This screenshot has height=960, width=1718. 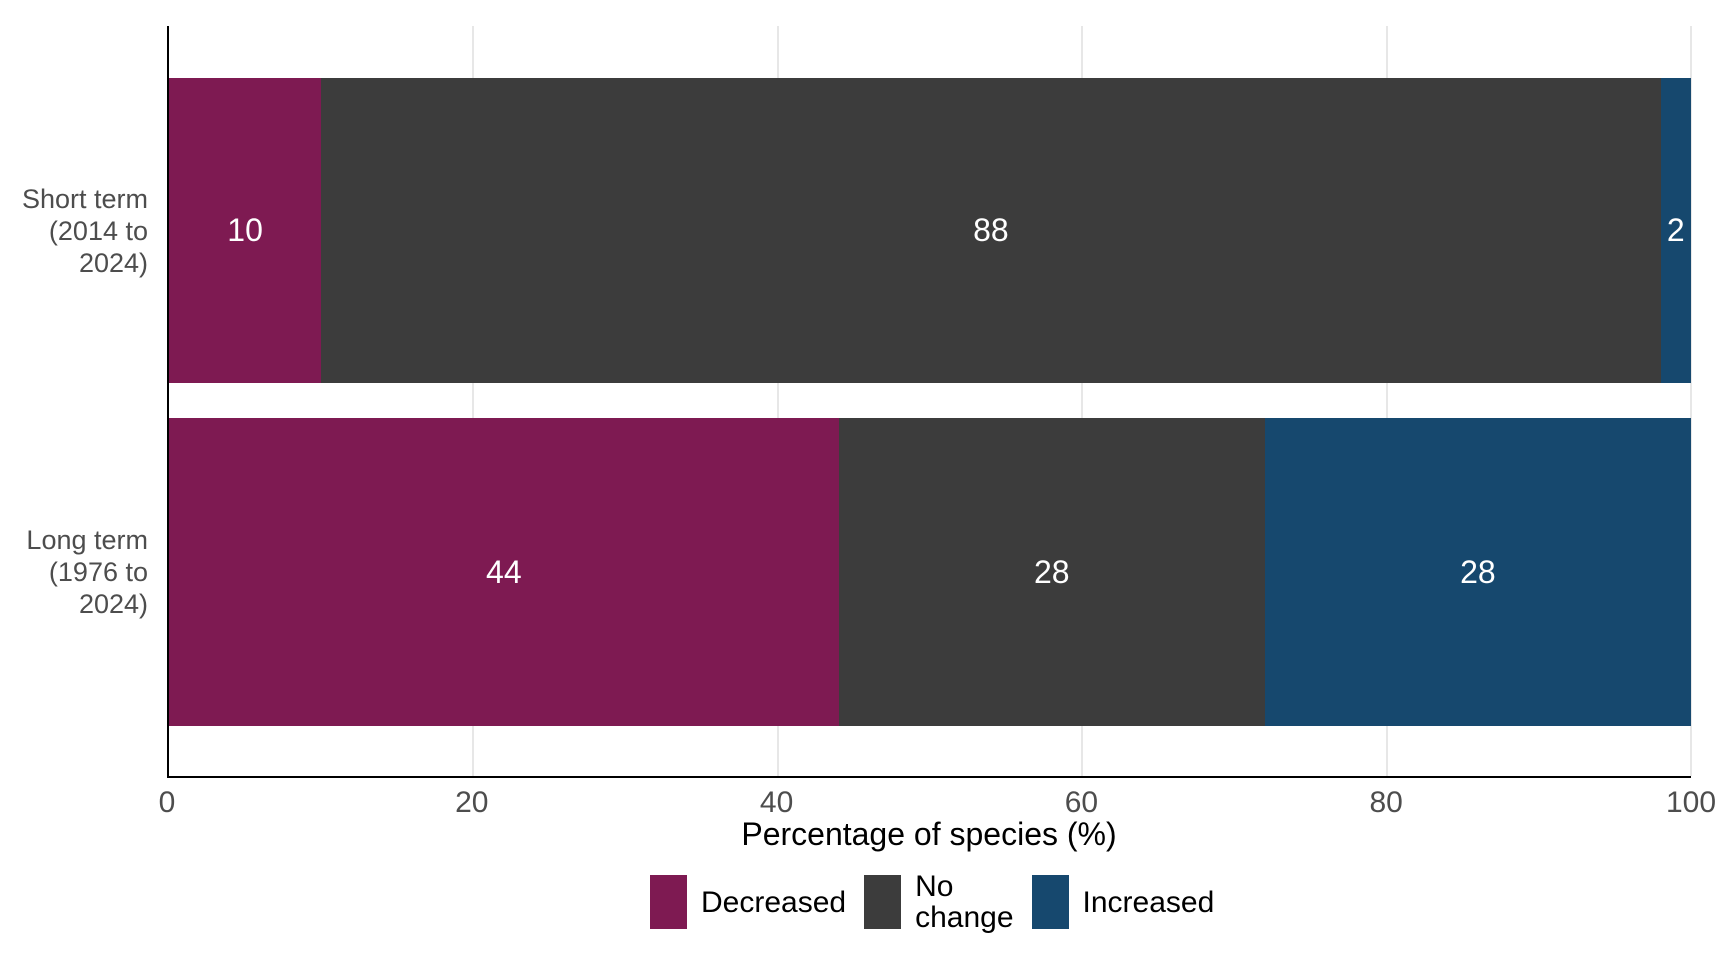 What do you see at coordinates (1050, 902) in the screenshot?
I see `legend-swatch-increased` at bounding box center [1050, 902].